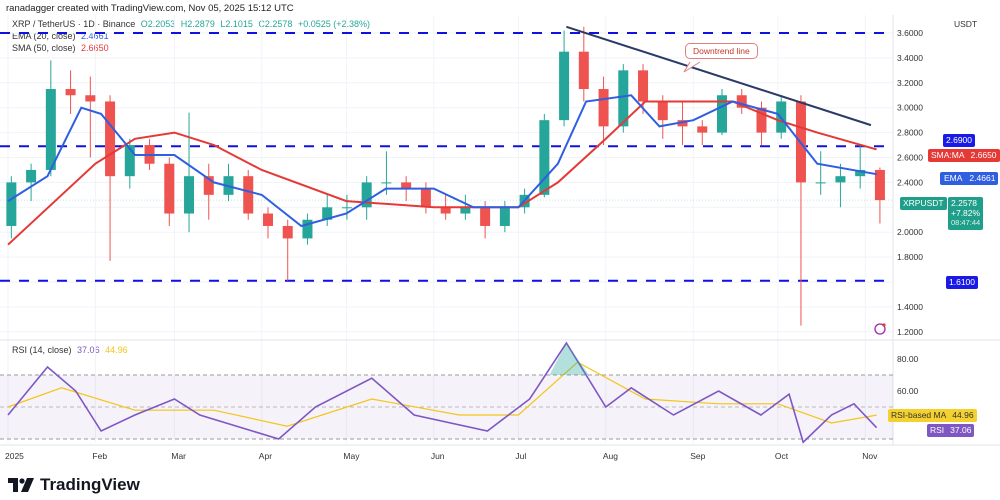 The height and width of the screenshot is (500, 1000). I want to click on time-tick-label: Oct, so click(782, 456).